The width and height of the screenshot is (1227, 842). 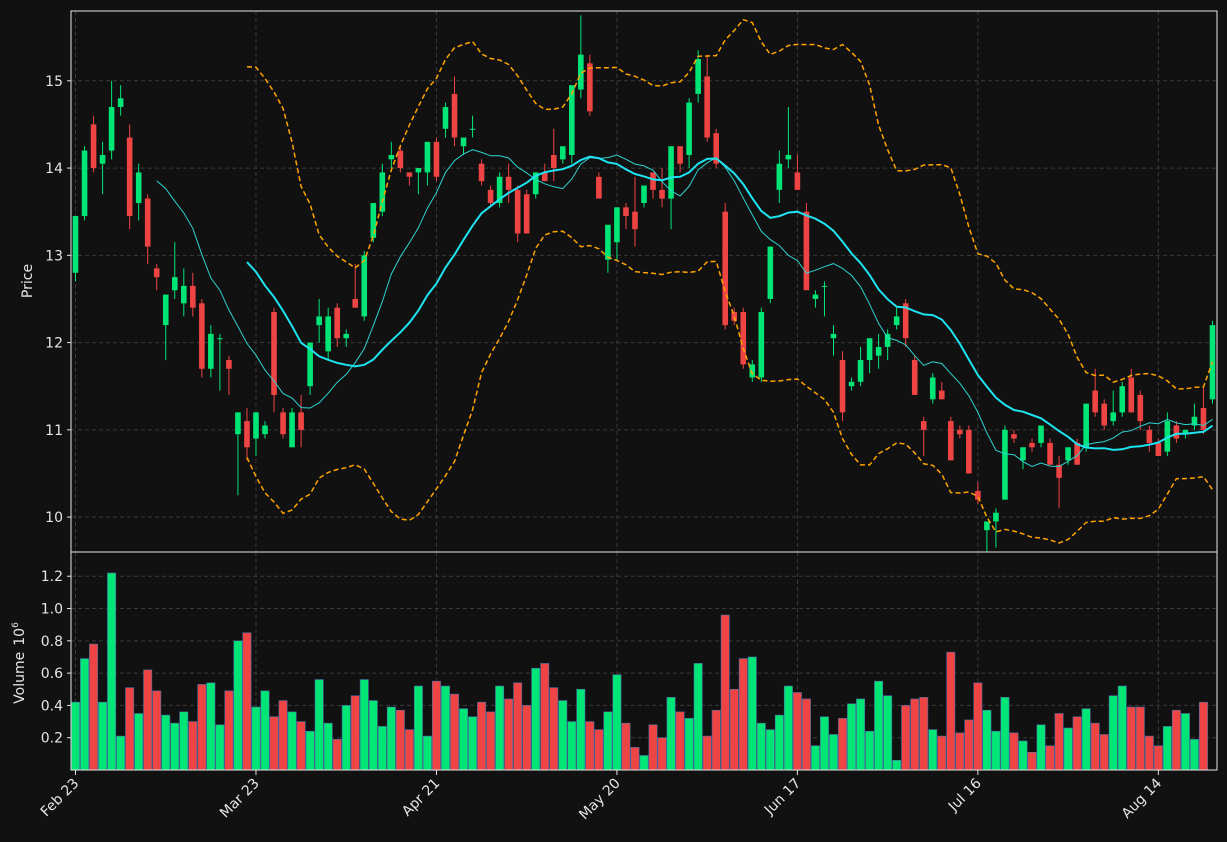 What do you see at coordinates (52, 739) in the screenshot?
I see `volume-tick-label: 0.2` at bounding box center [52, 739].